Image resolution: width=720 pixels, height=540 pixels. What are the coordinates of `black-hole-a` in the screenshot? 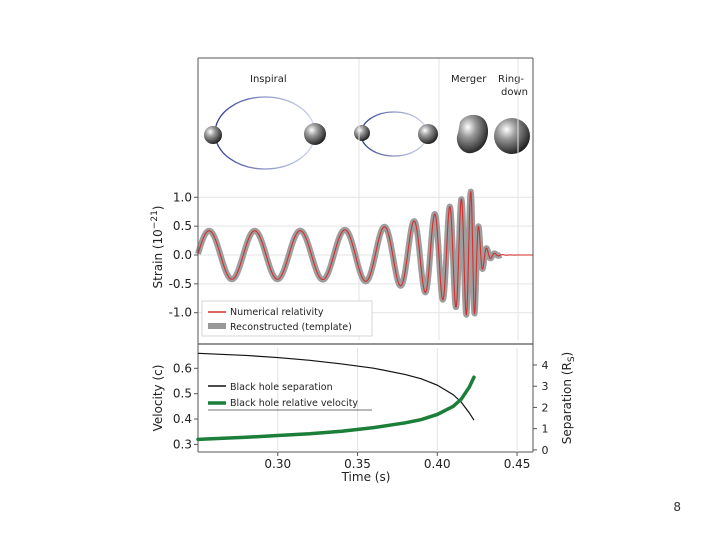 It's located at (213, 135).